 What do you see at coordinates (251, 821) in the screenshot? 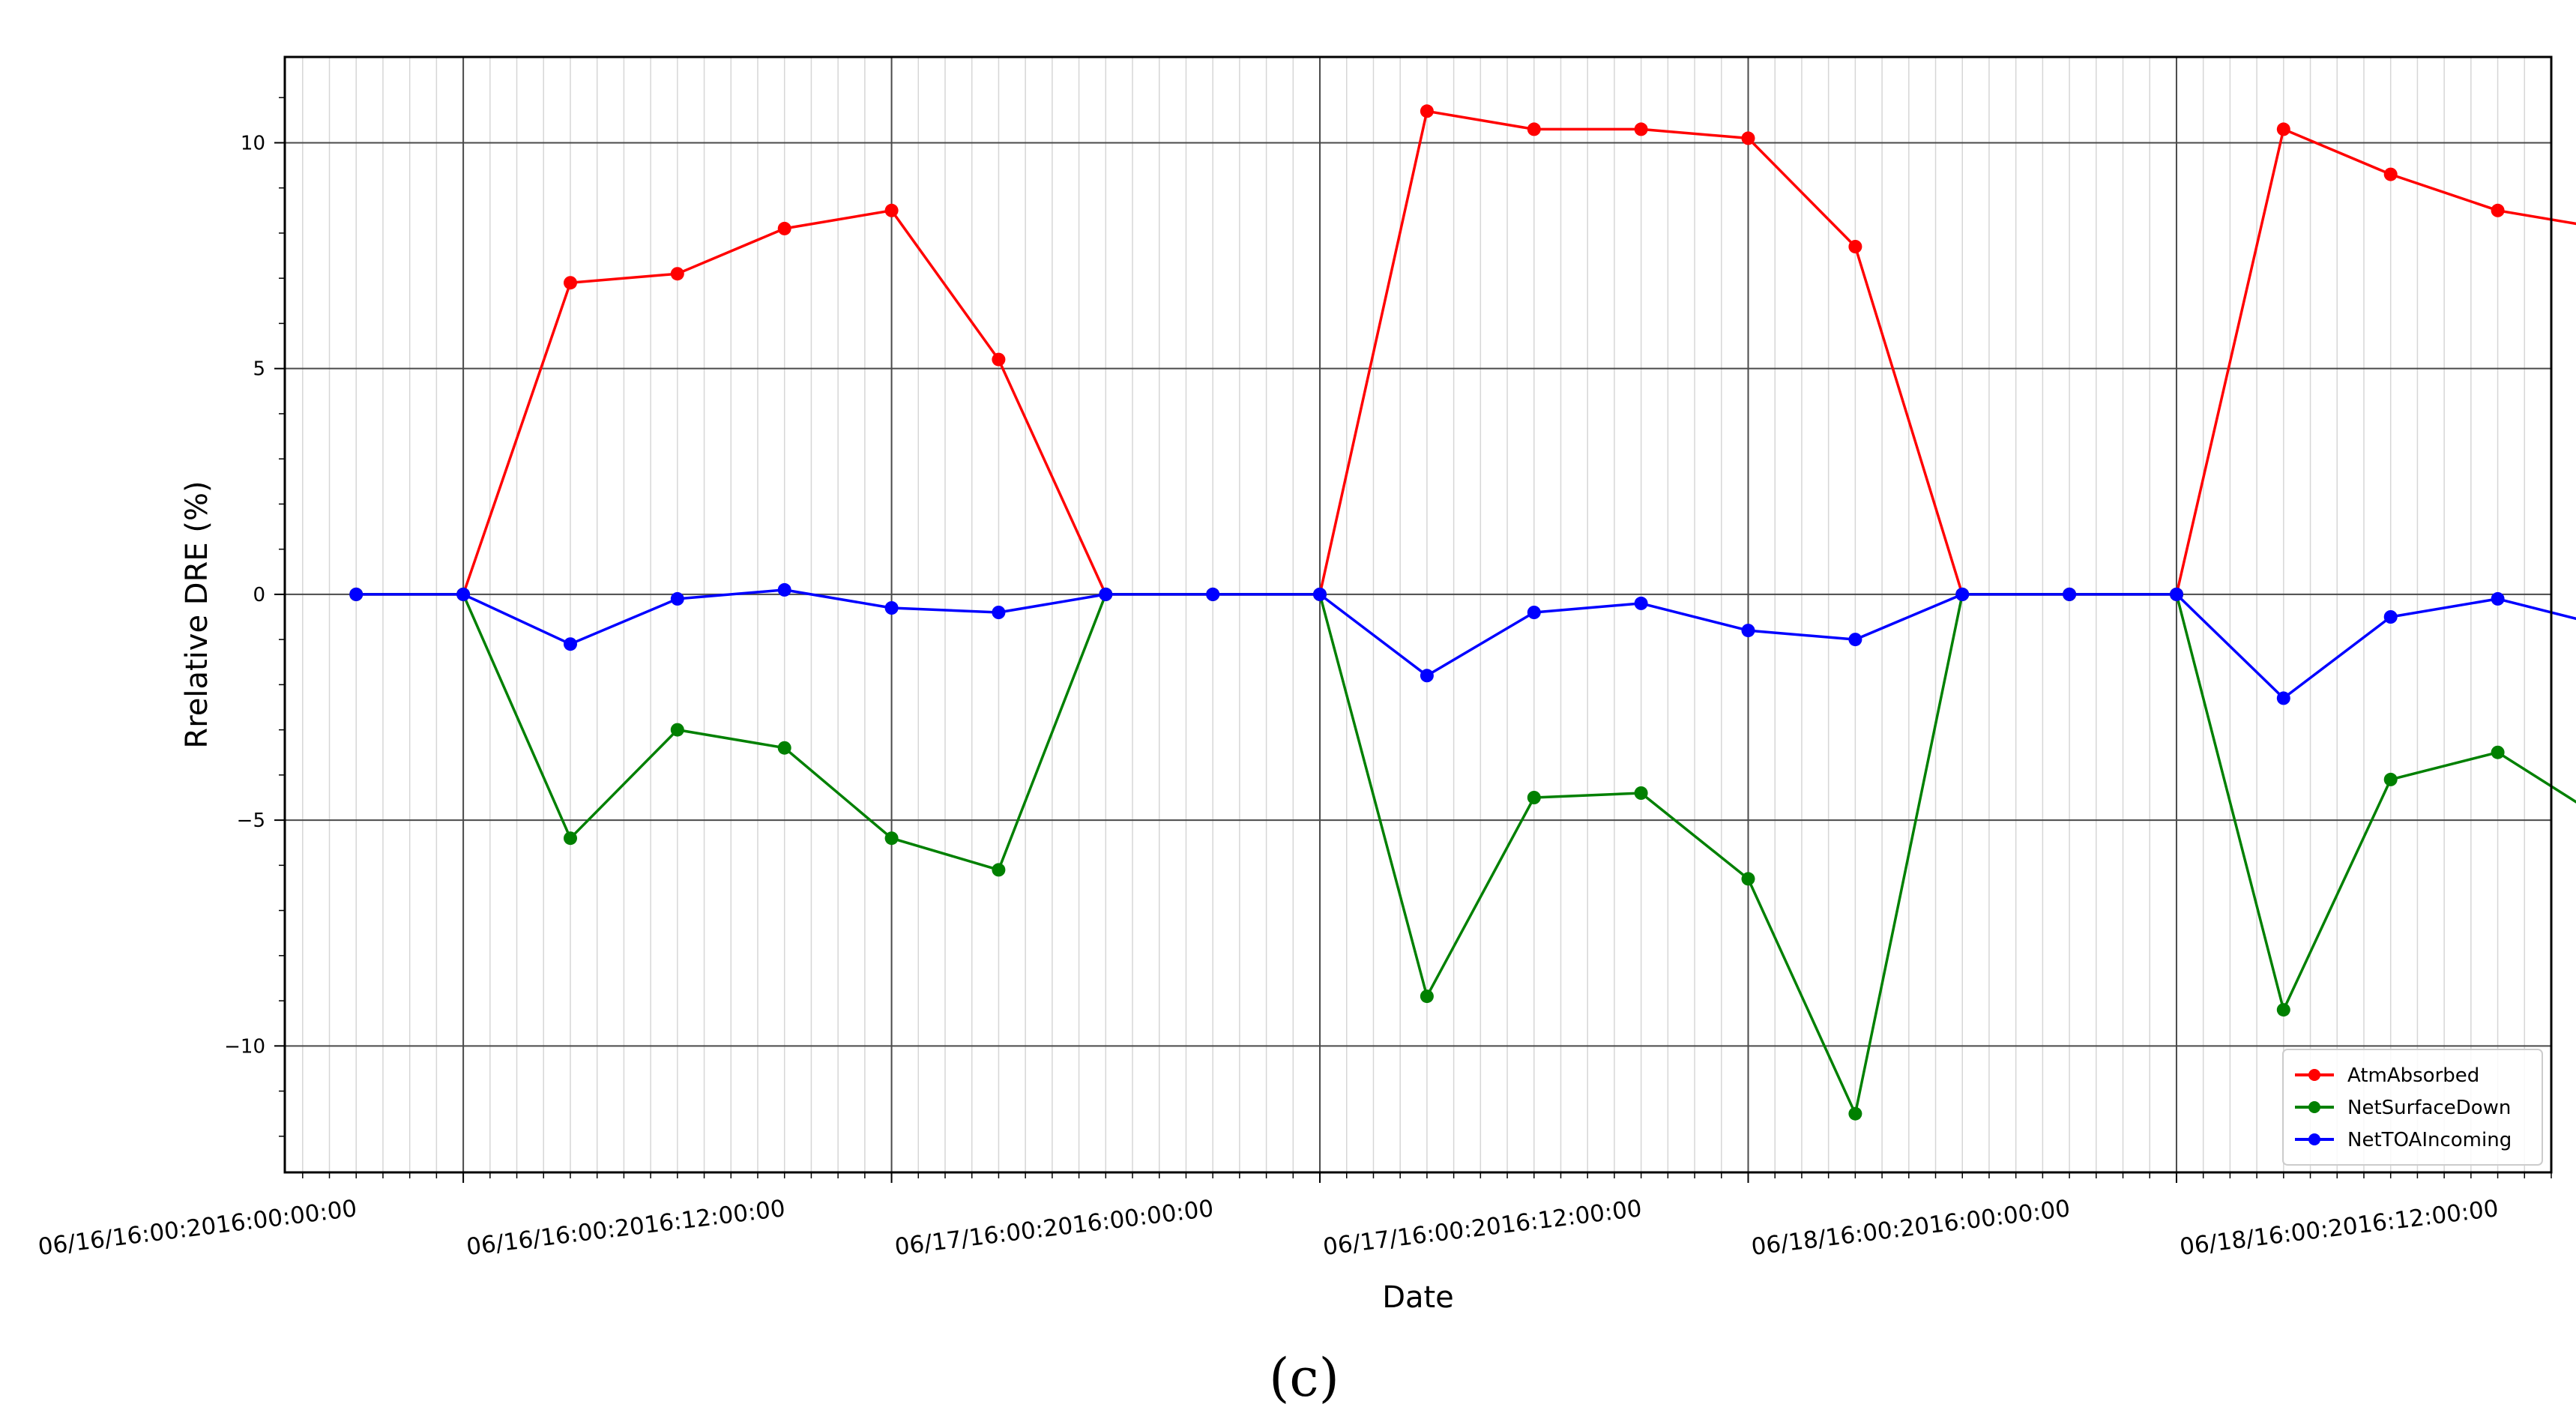
I see `y-tick-label: −5` at bounding box center [251, 821].